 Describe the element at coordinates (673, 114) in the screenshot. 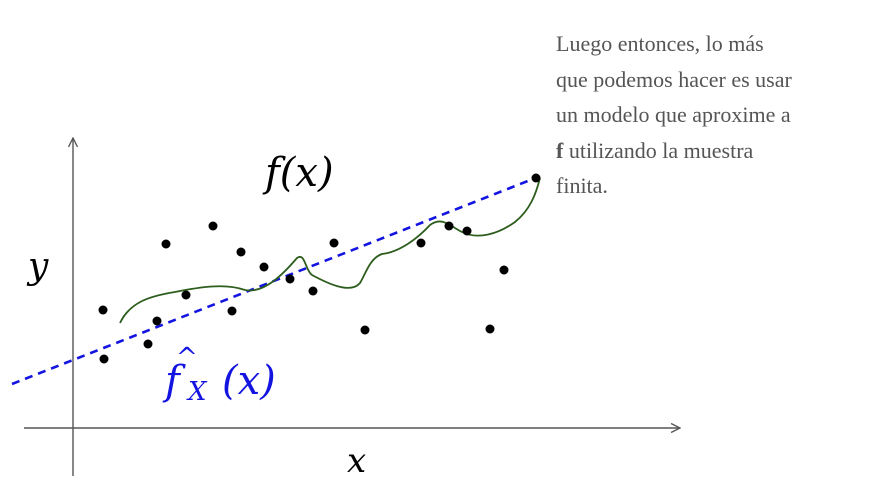

I see `caption-line: un modelo que aproxime a` at that location.